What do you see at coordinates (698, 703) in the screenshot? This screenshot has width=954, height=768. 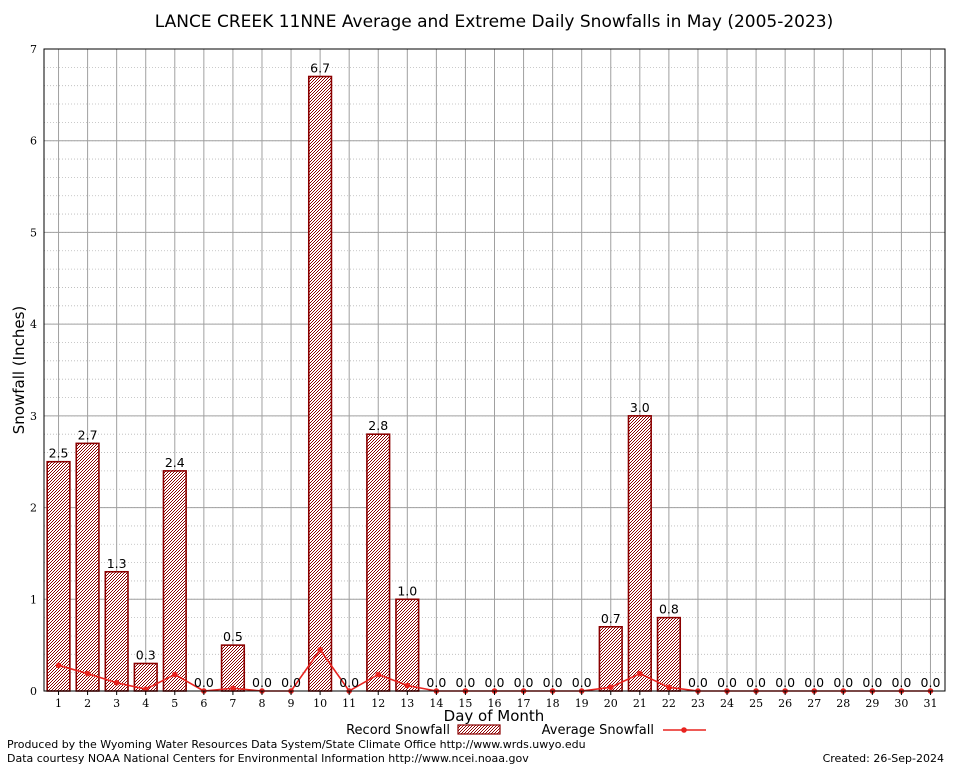 I see `x-tick-23: 23` at bounding box center [698, 703].